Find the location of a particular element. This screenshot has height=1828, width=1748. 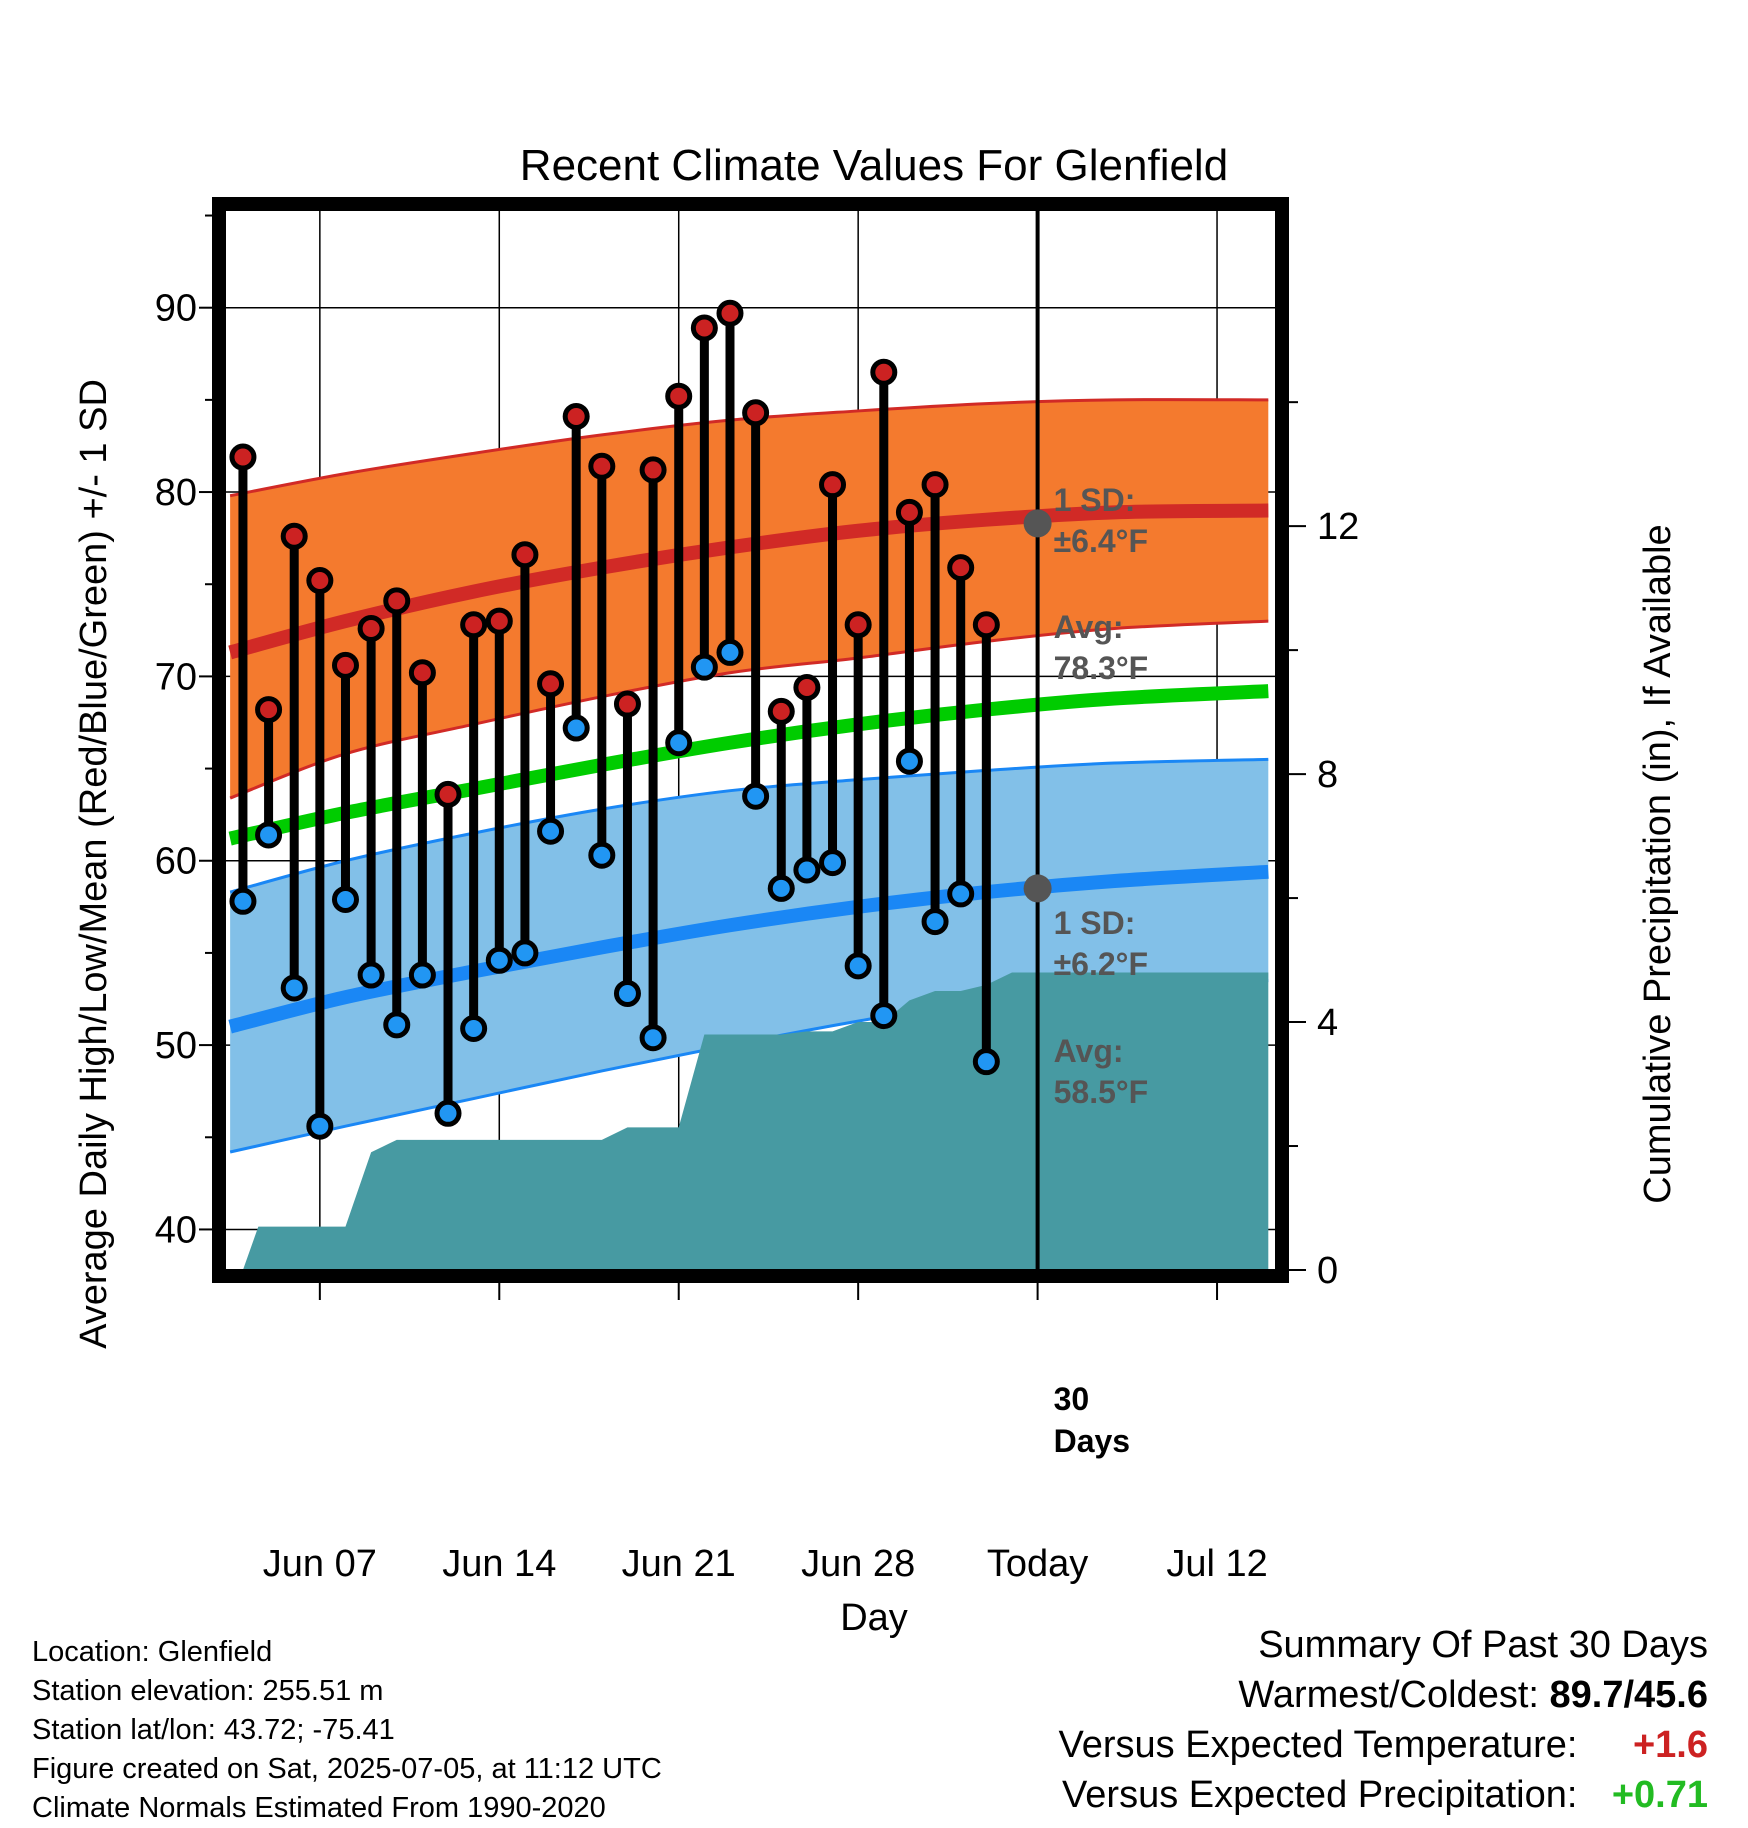

precip-value: +0.71 is located at coordinates (1659, 1795).